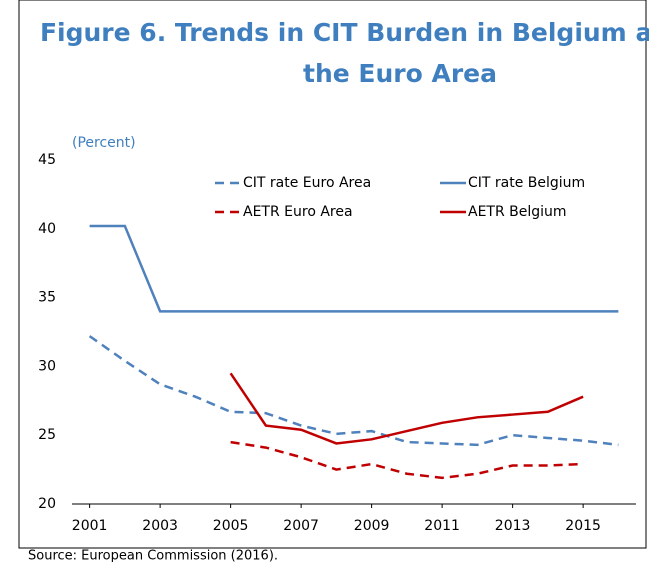  Describe the element at coordinates (153, 555) in the screenshot. I see `source: Source: European Commission (2016).` at that location.